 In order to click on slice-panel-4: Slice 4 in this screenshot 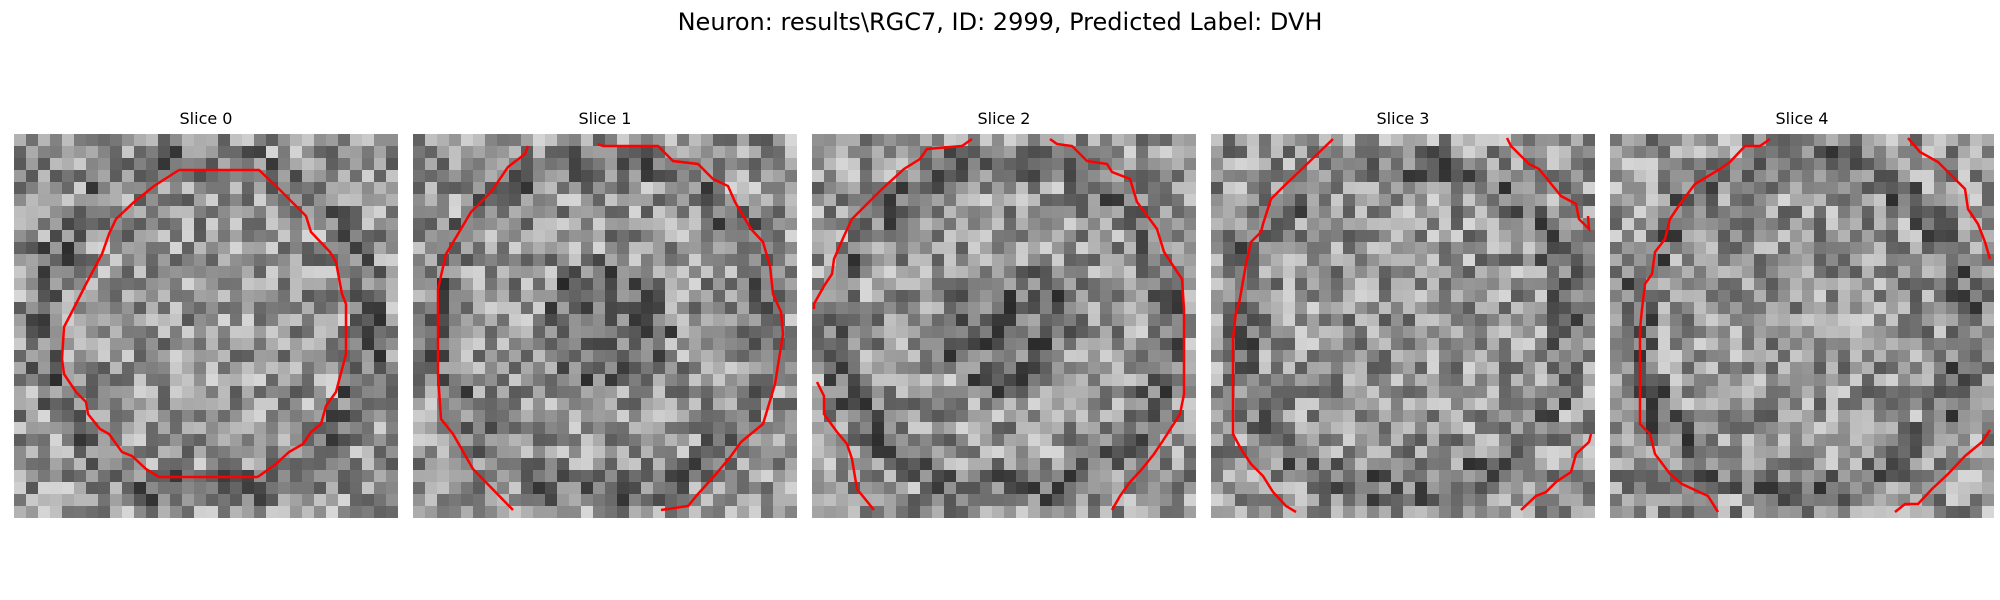, I will do `click(1802, 119)`.